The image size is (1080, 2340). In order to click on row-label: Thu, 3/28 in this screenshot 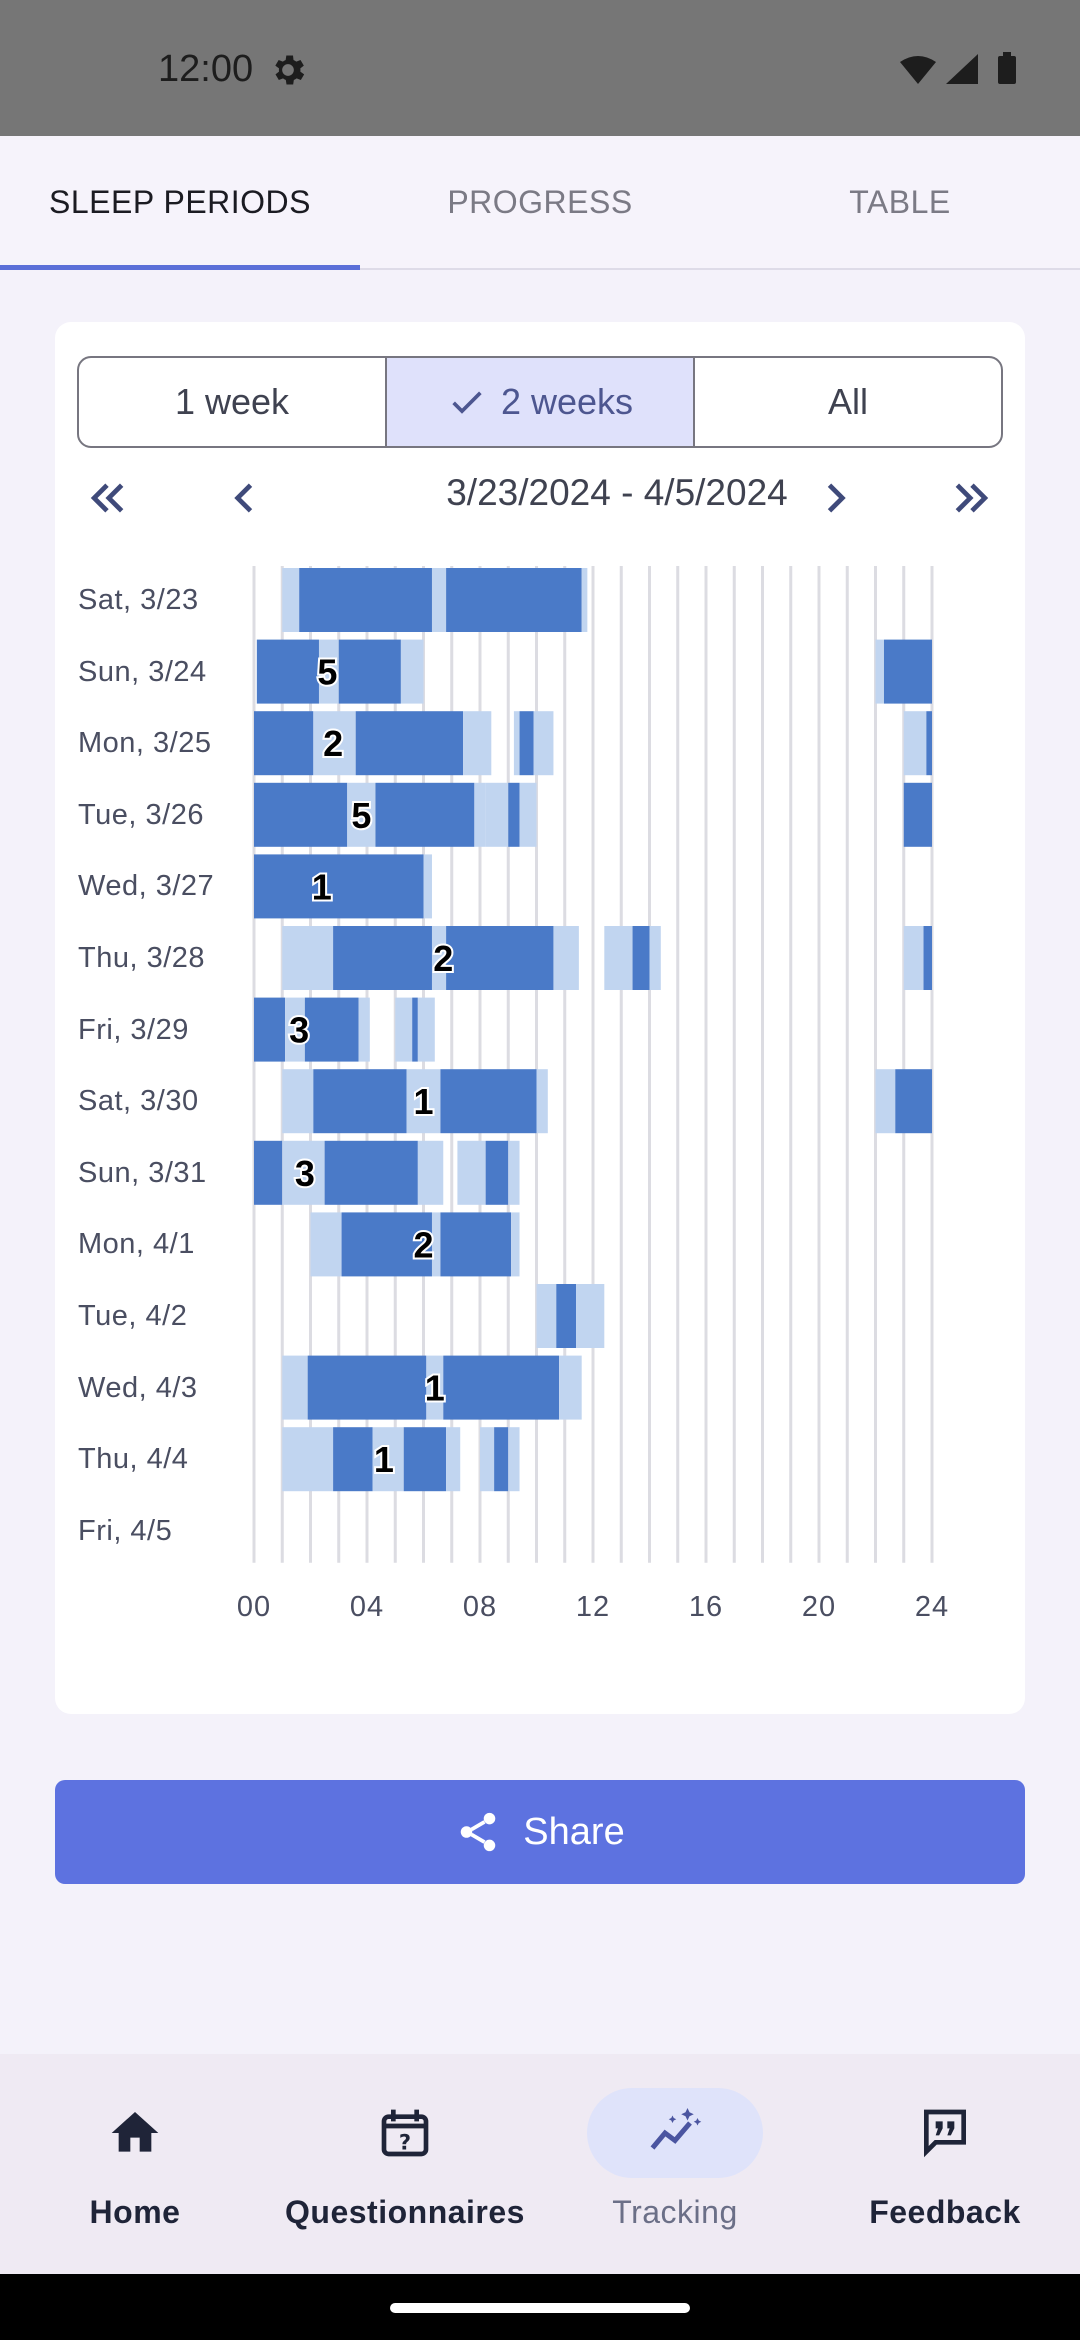, I will do `click(142, 958)`.